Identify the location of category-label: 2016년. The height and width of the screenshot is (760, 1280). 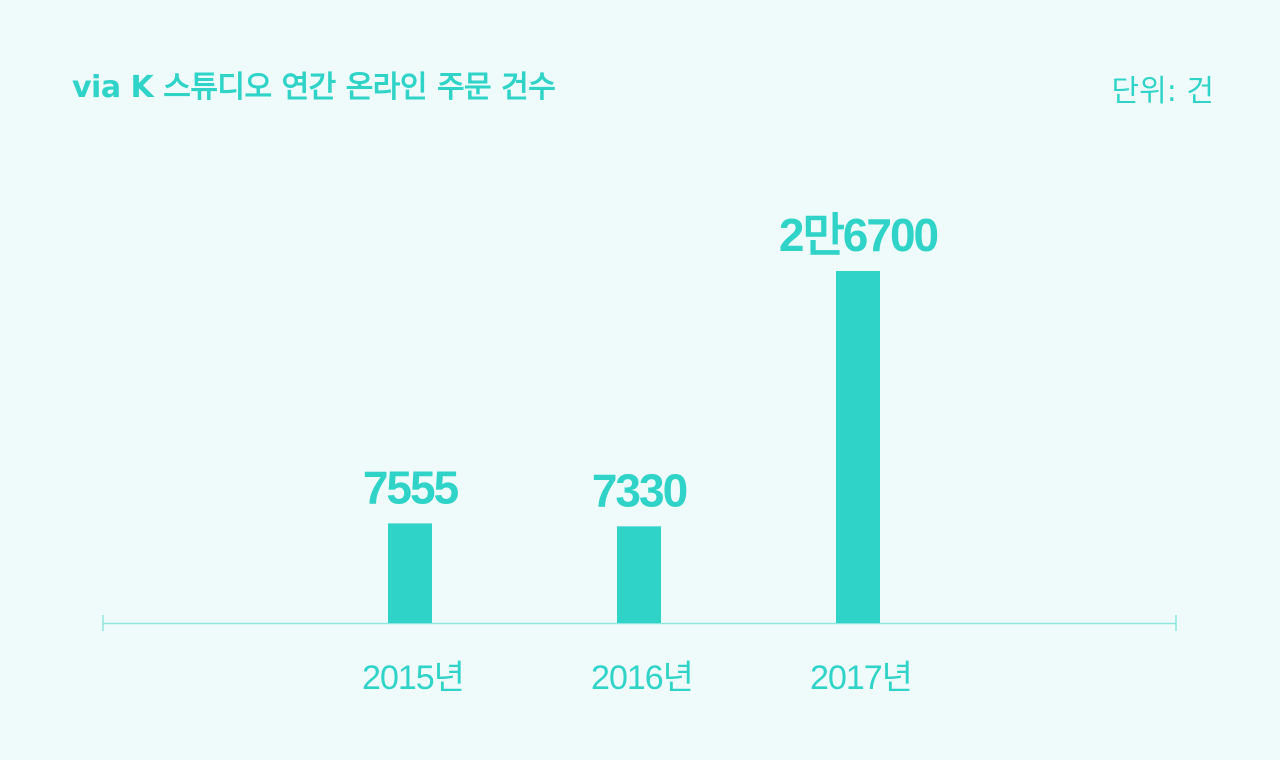
(642, 678).